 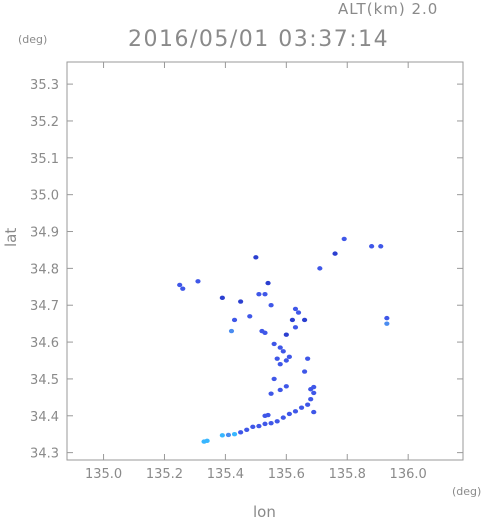 I want to click on x-tick-label: 135.2, so click(x=164, y=474).